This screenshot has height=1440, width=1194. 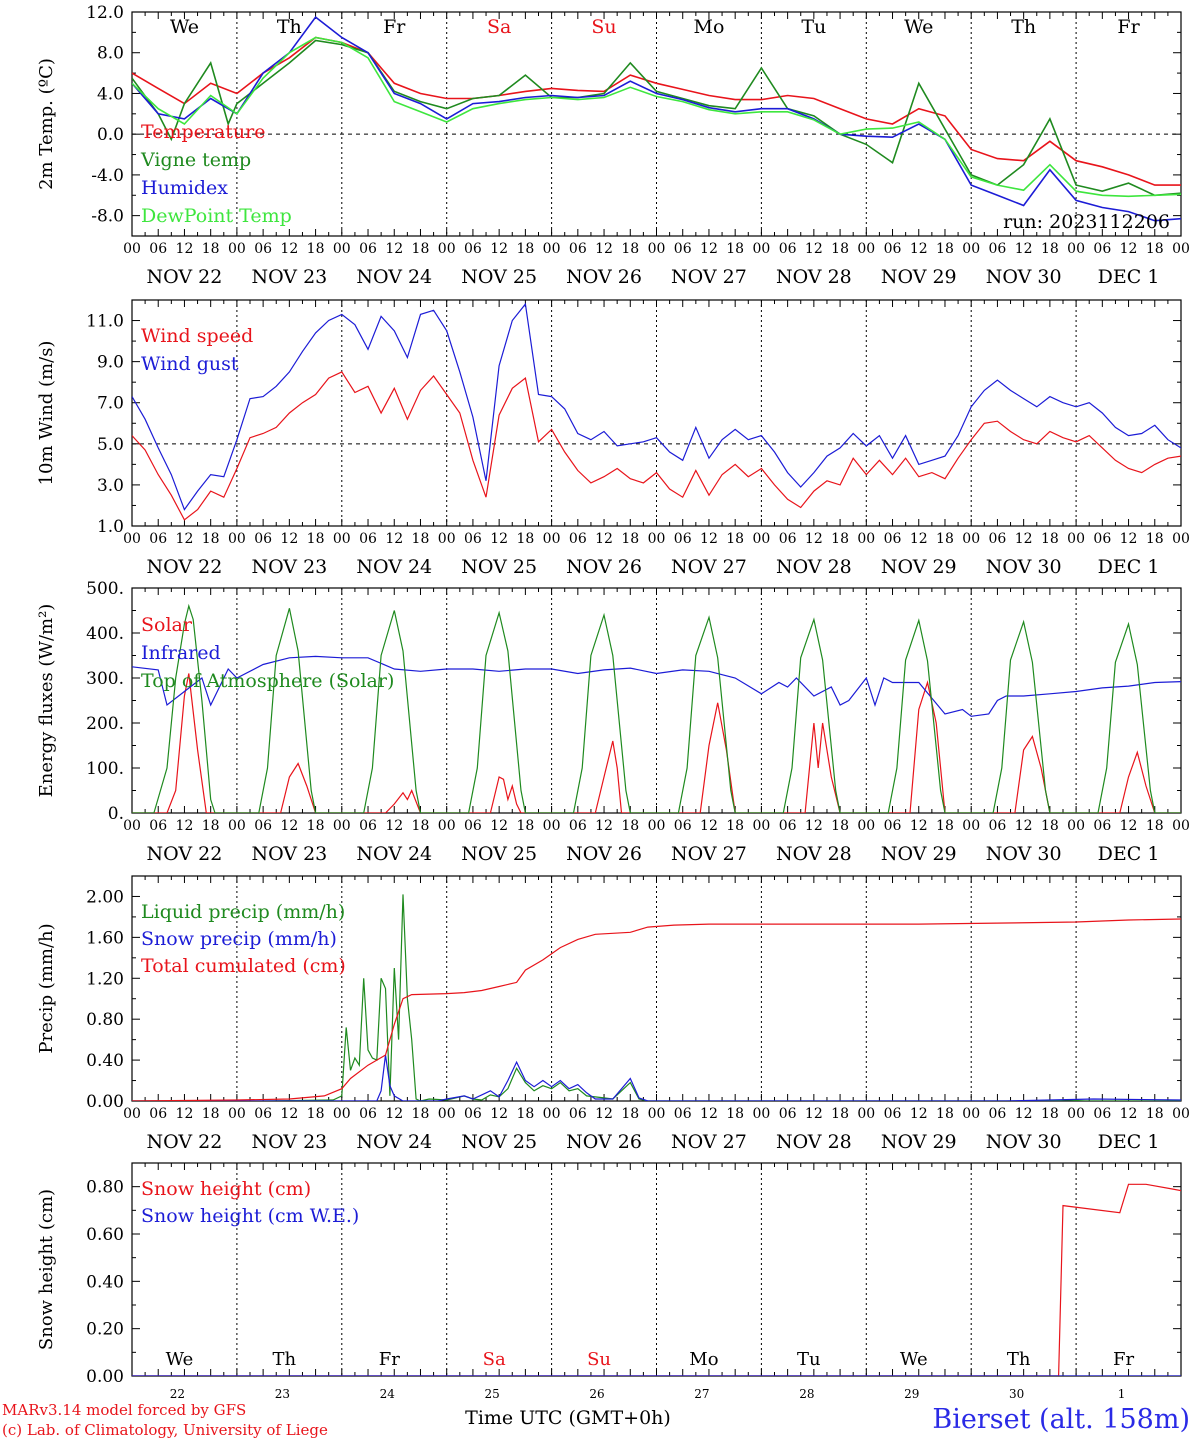 I want to click on date-label: NOV 30, so click(x=1024, y=567).